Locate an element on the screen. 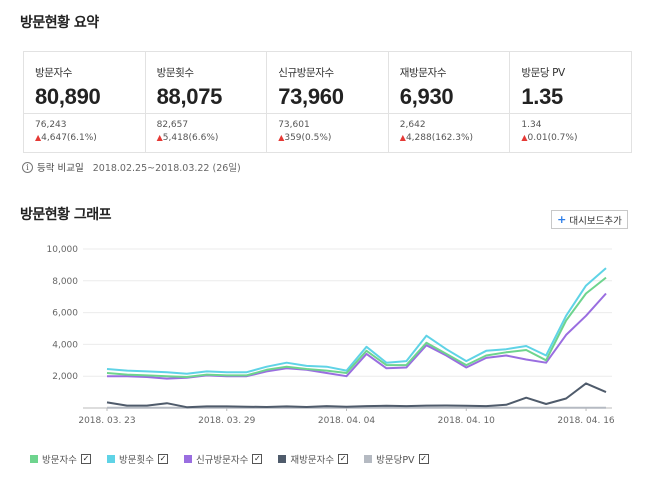 The height and width of the screenshot is (488, 652). card-label: 재방문자수 is located at coordinates (423, 73).